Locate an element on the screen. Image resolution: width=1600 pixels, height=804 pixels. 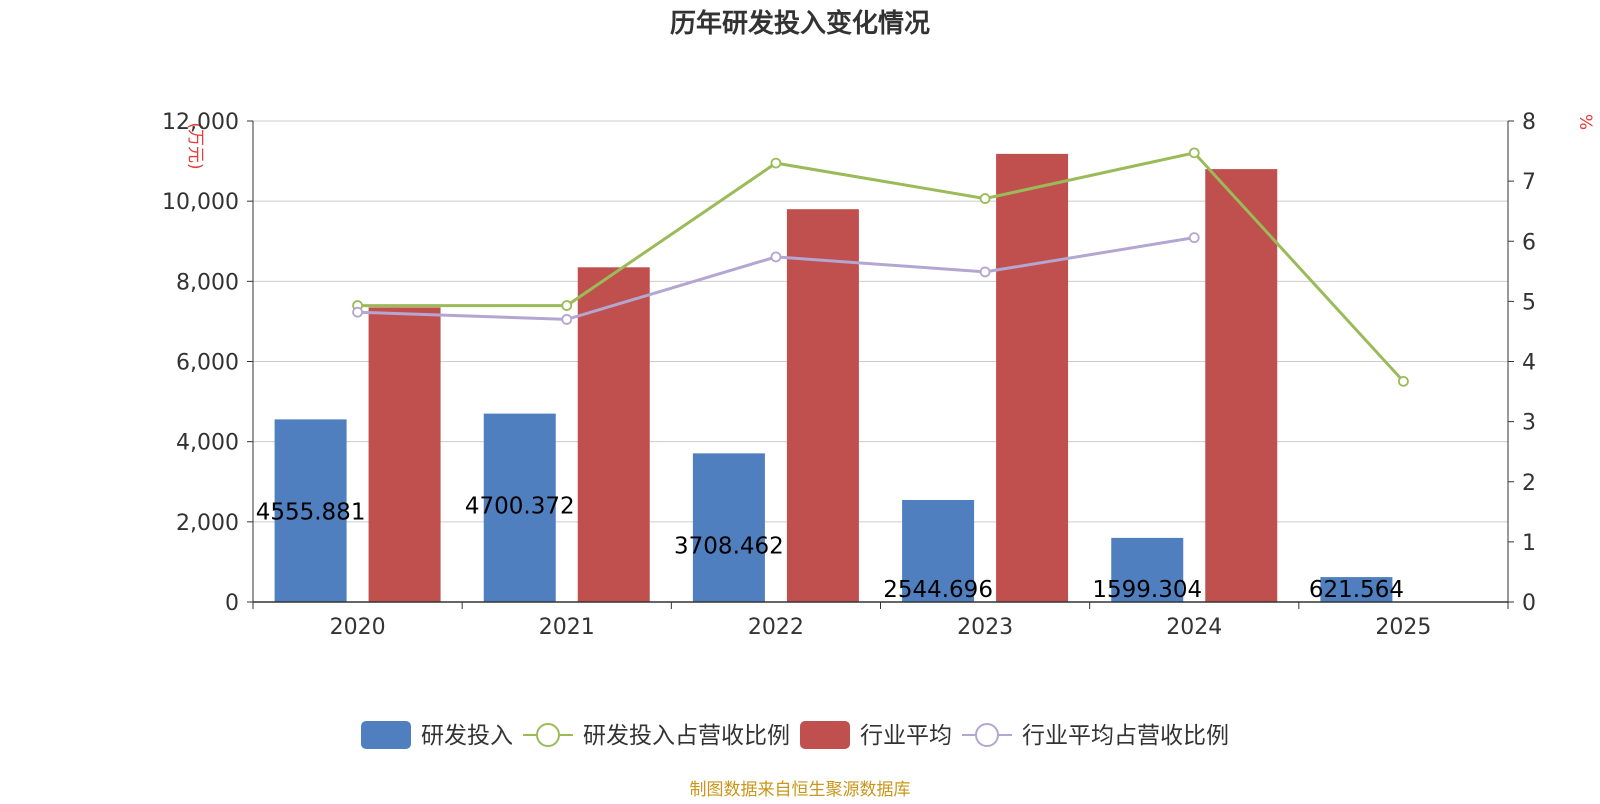
bar-data-label: 2544.696 is located at coordinates (938, 590).